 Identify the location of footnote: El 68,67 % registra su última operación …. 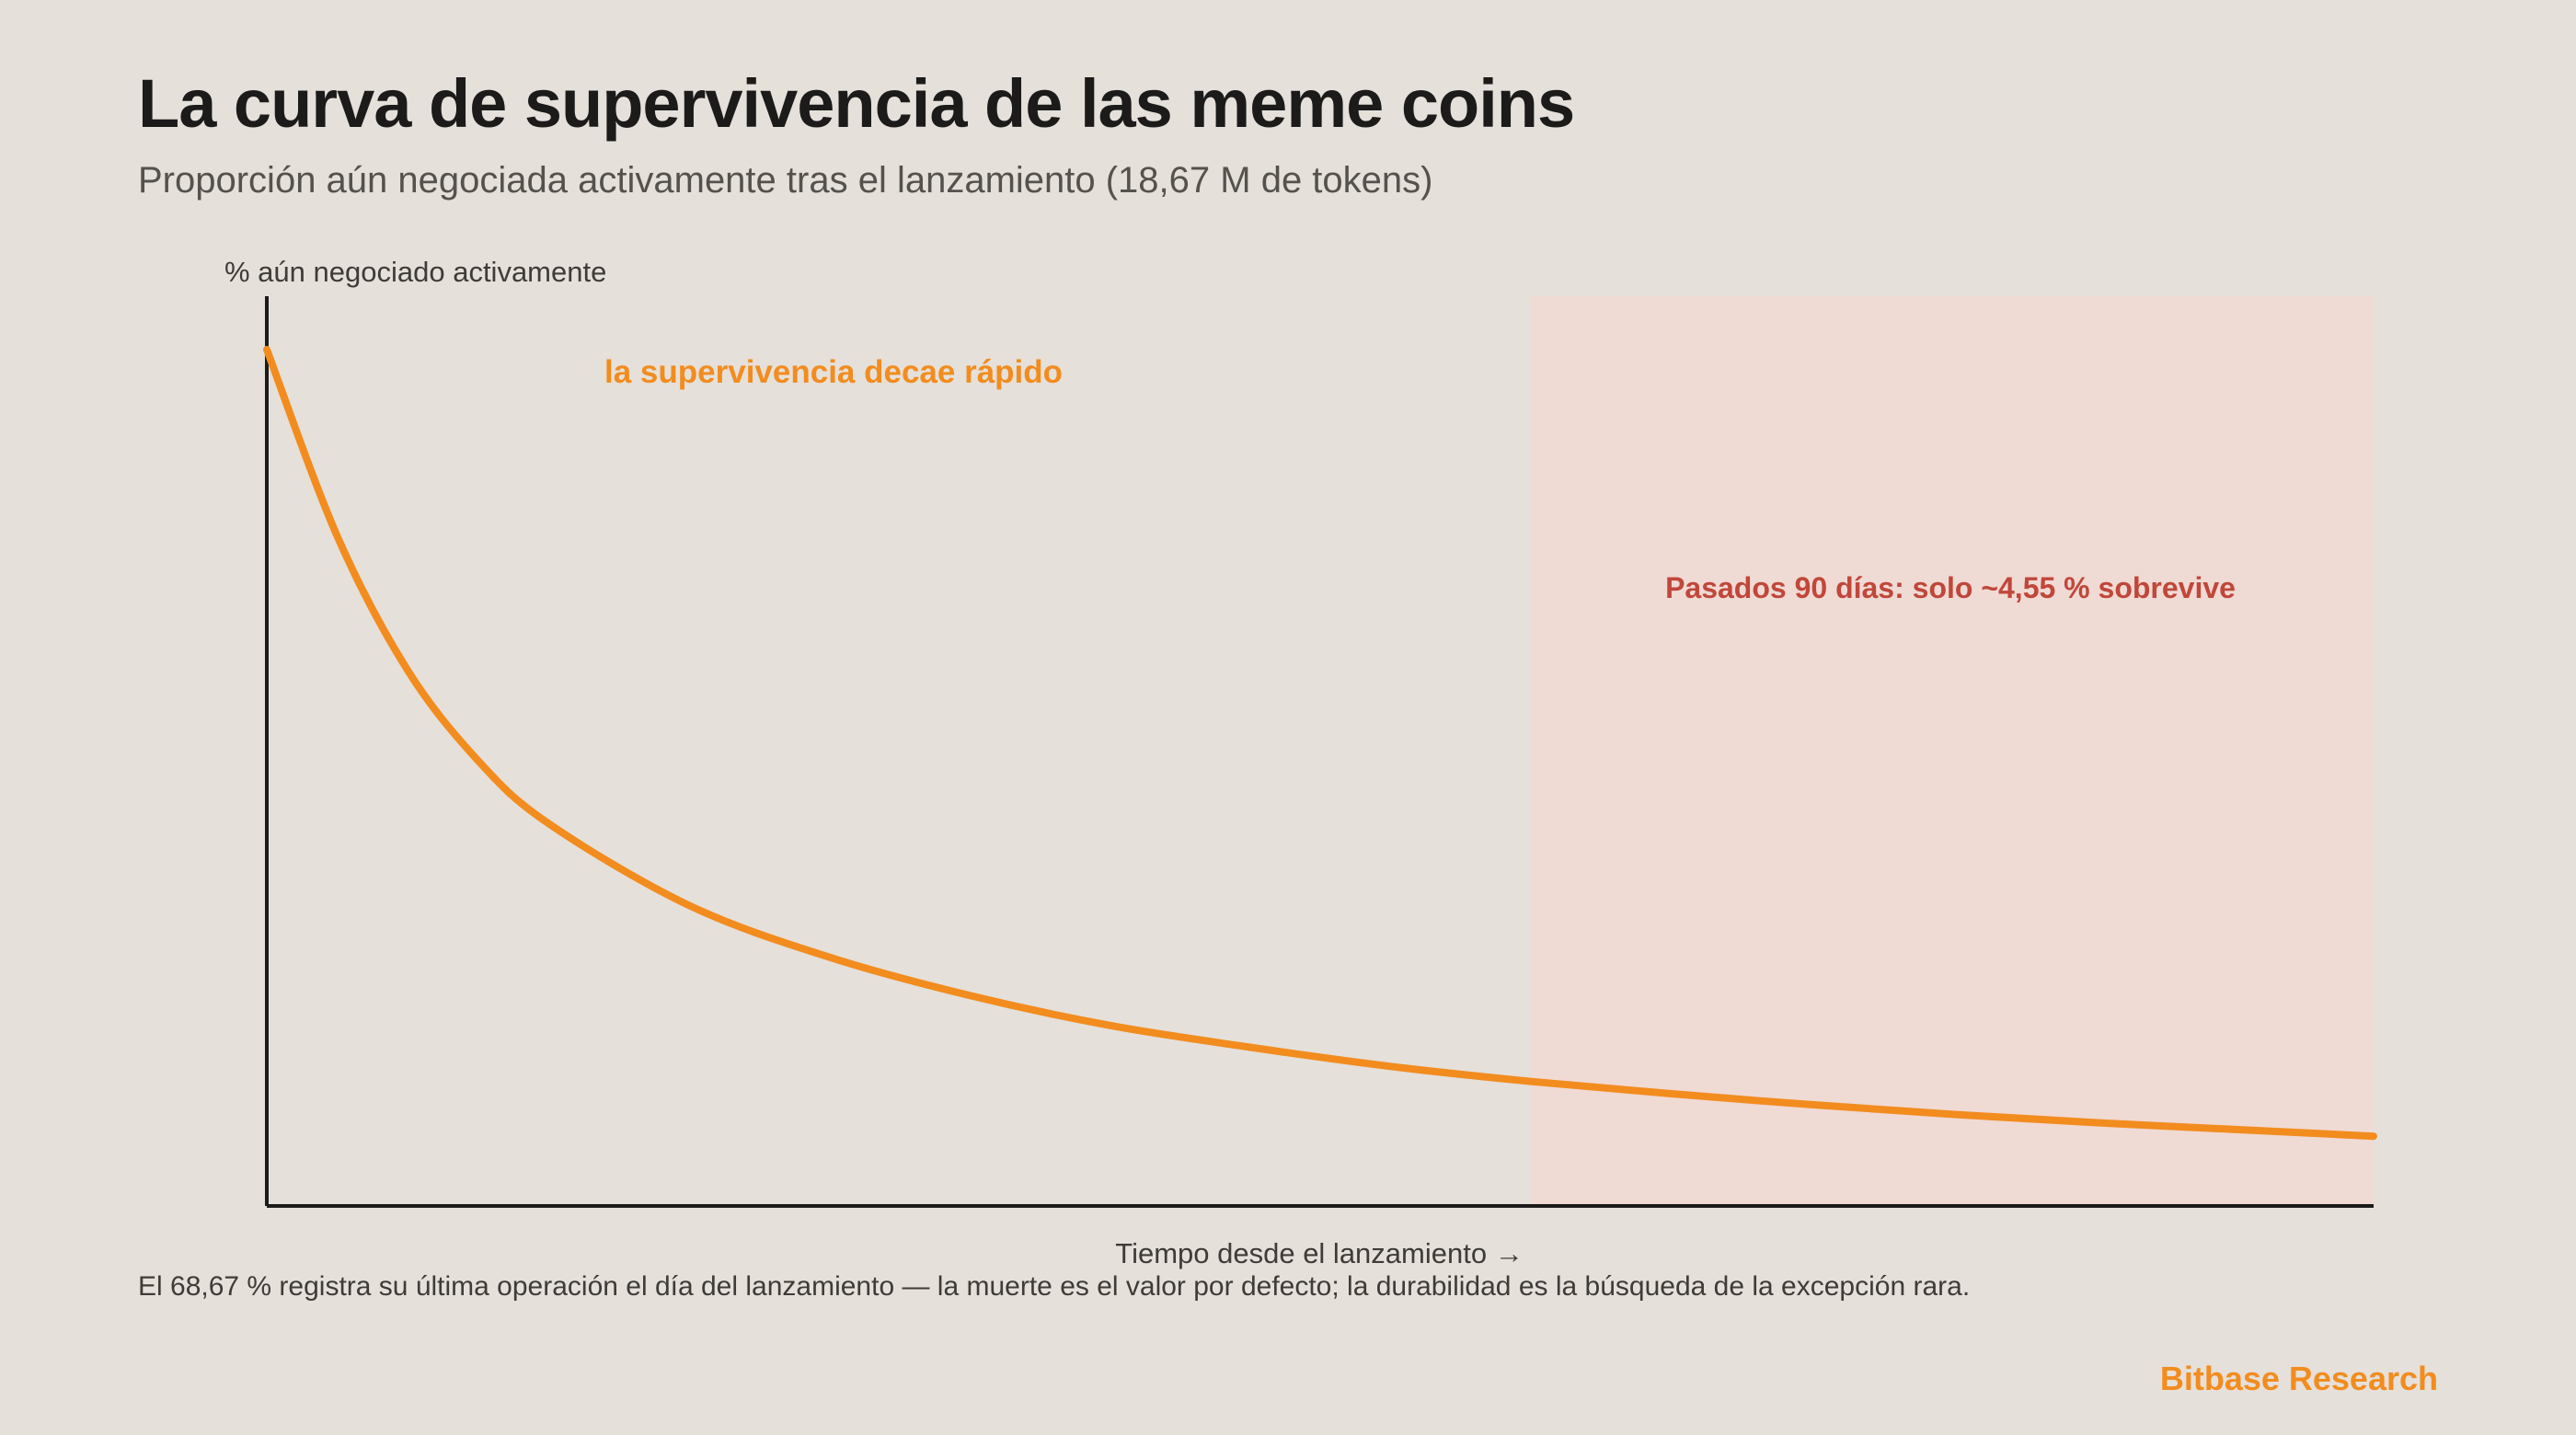
(1054, 1286).